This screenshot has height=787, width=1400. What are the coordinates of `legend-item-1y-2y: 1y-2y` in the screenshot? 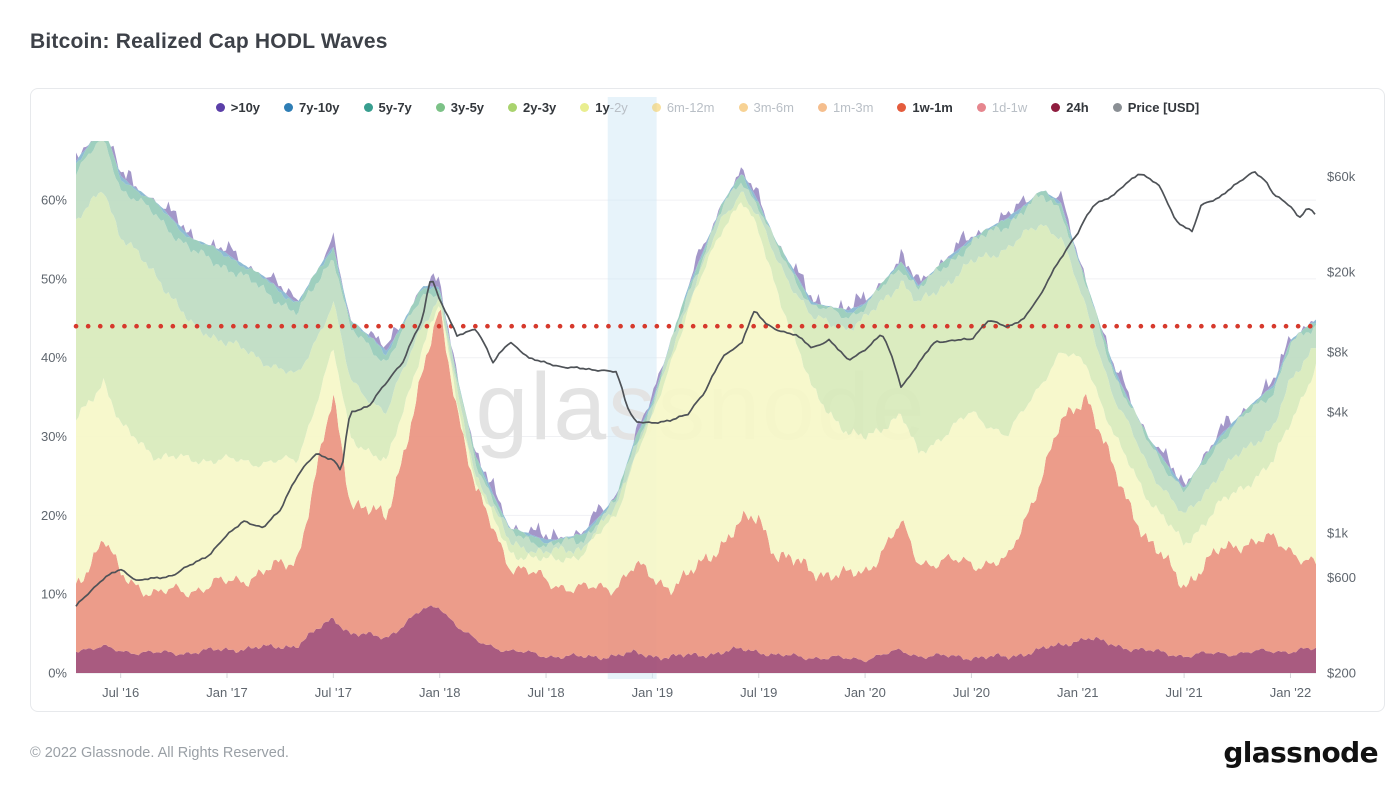 It's located at (604, 107).